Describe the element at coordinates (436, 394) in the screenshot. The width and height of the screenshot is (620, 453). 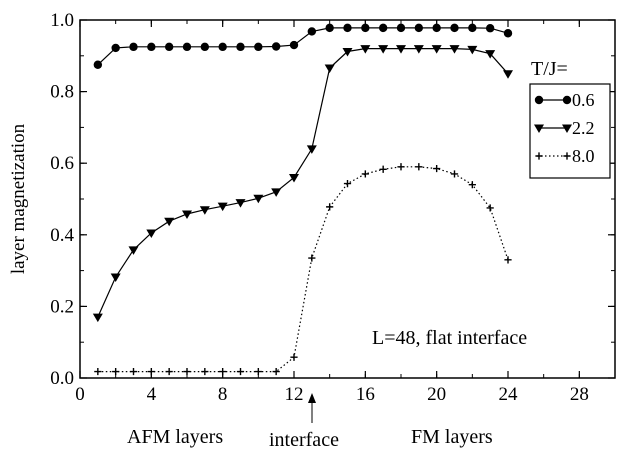
I see `x-tick-label: 20` at that location.